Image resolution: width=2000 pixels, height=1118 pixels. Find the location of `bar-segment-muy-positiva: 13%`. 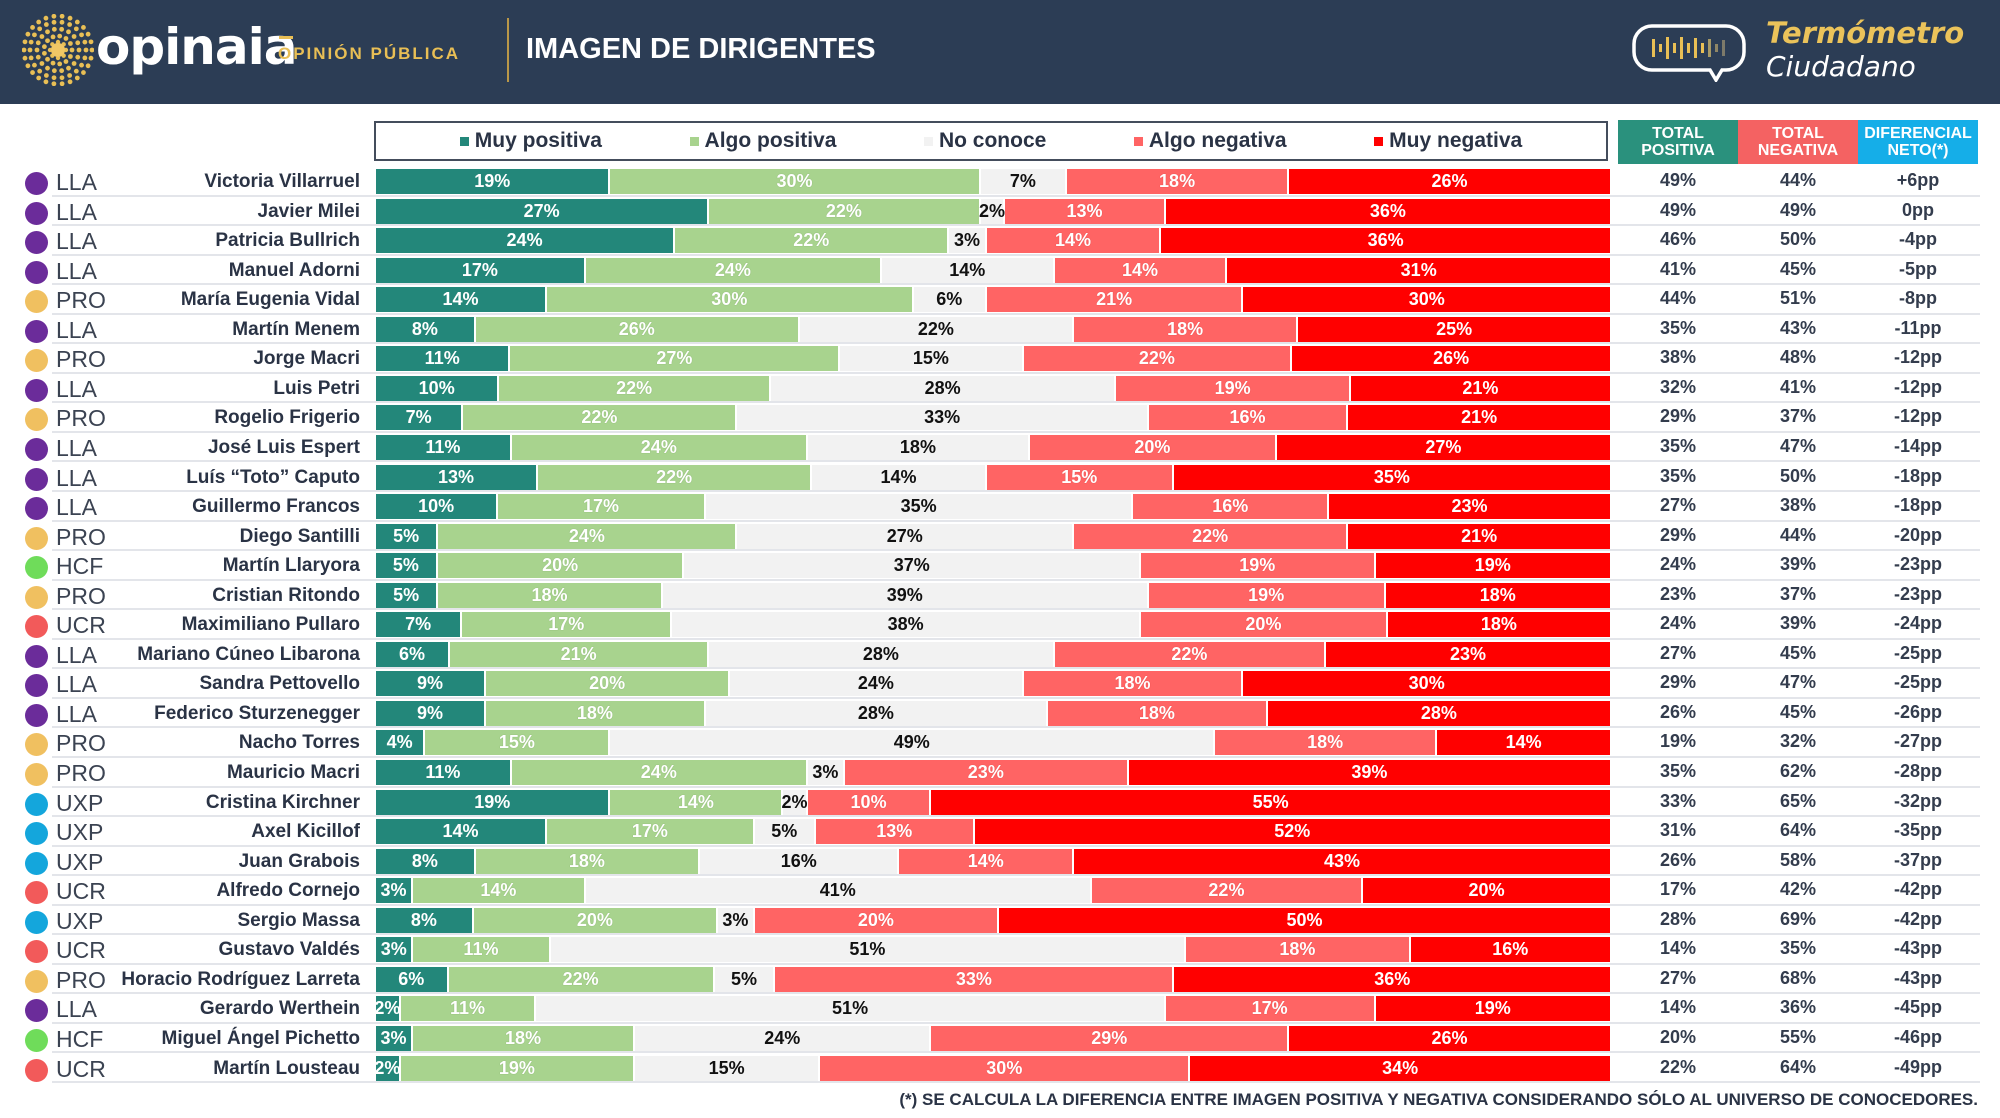

bar-segment-muy-positiva: 13% is located at coordinates (457, 477).